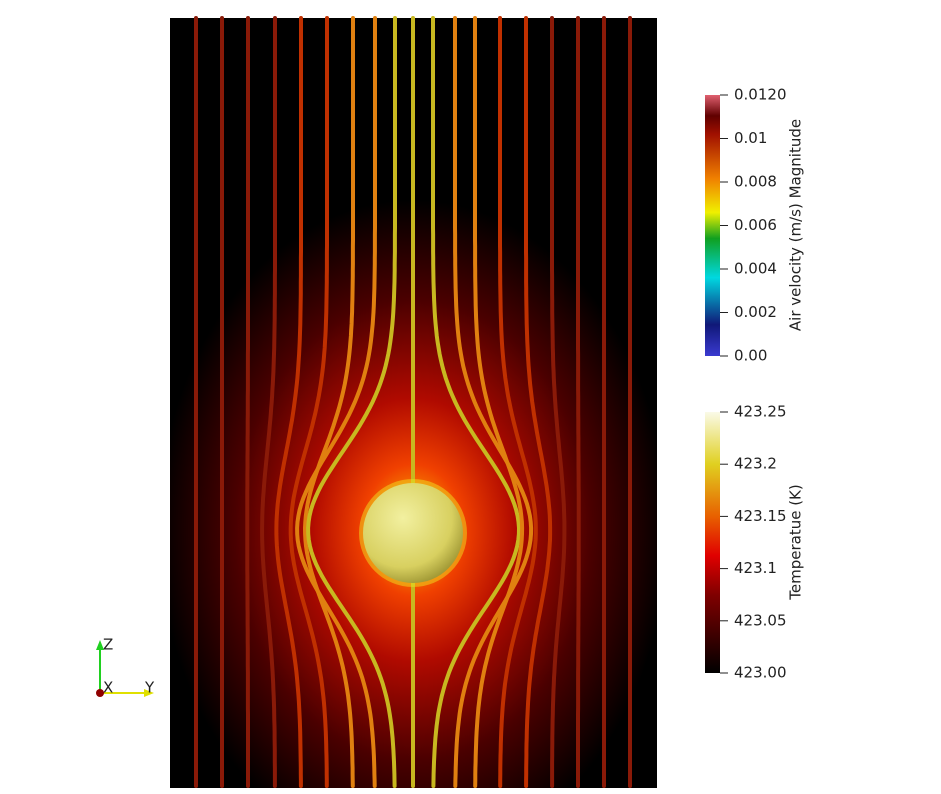 The width and height of the screenshot is (941, 794). Describe the element at coordinates (712, 542) in the screenshot. I see `temperature-colorbar` at that location.